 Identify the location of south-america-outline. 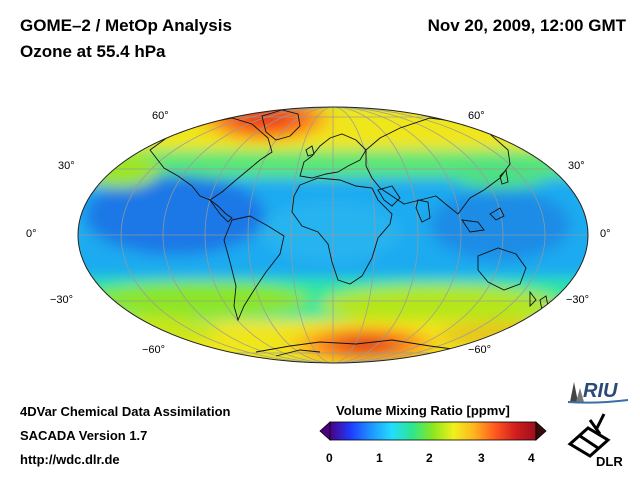
(254, 268).